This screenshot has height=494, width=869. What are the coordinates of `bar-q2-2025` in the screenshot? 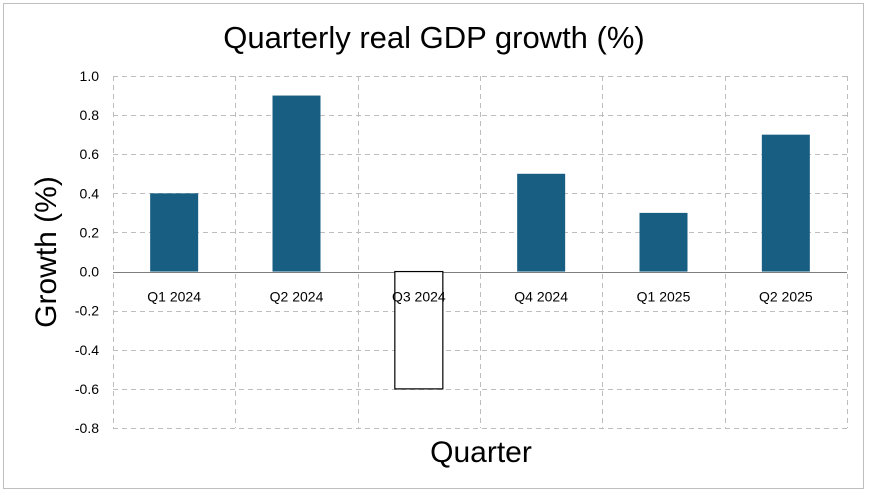 It's located at (785, 203).